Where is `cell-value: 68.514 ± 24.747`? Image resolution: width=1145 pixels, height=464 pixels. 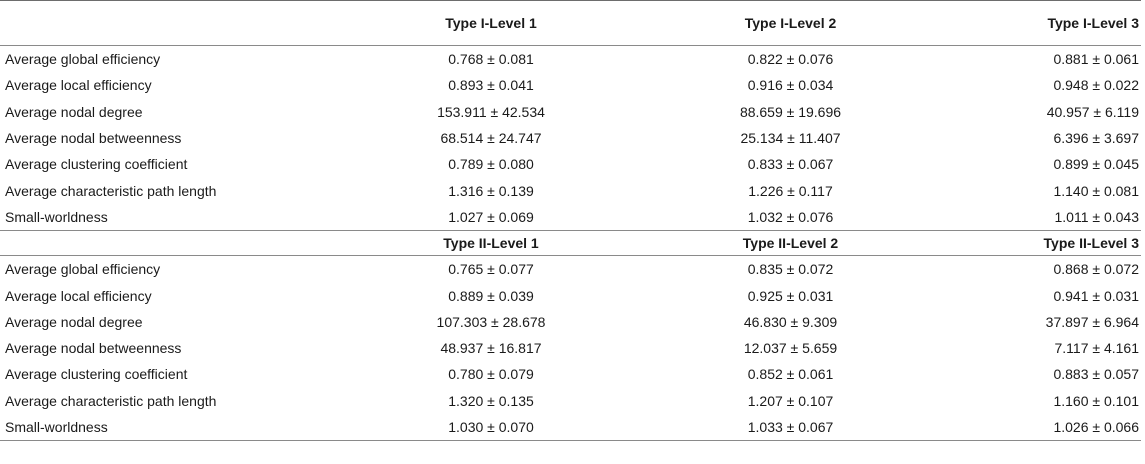
cell-value: 68.514 ± 24.747 is located at coordinates (491, 138).